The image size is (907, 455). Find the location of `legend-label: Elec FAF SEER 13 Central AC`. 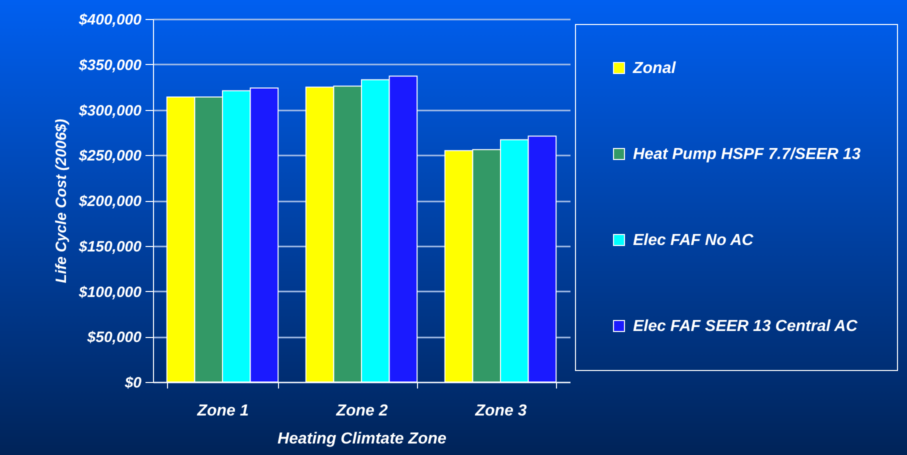

legend-label: Elec FAF SEER 13 Central AC is located at coordinates (745, 326).